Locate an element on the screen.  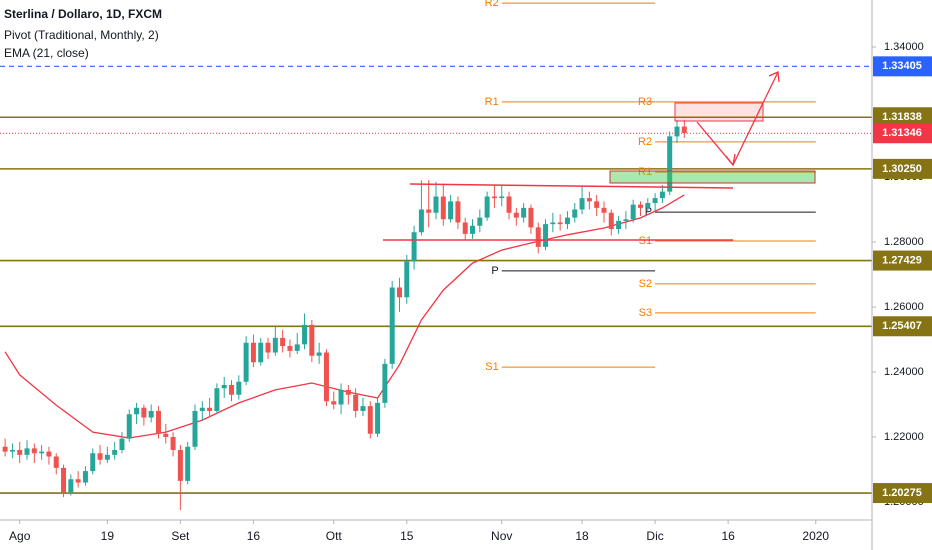
price-label: 1.27429 is located at coordinates (902, 260).